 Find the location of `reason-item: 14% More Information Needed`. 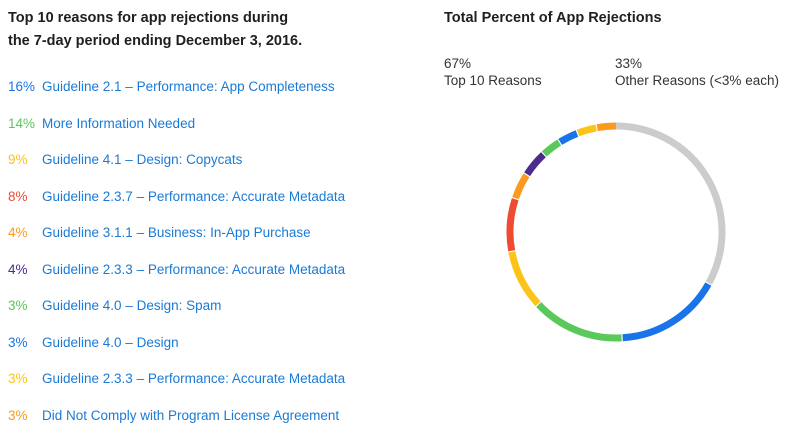

reason-item: 14% More Information Needed is located at coordinates (101, 124).